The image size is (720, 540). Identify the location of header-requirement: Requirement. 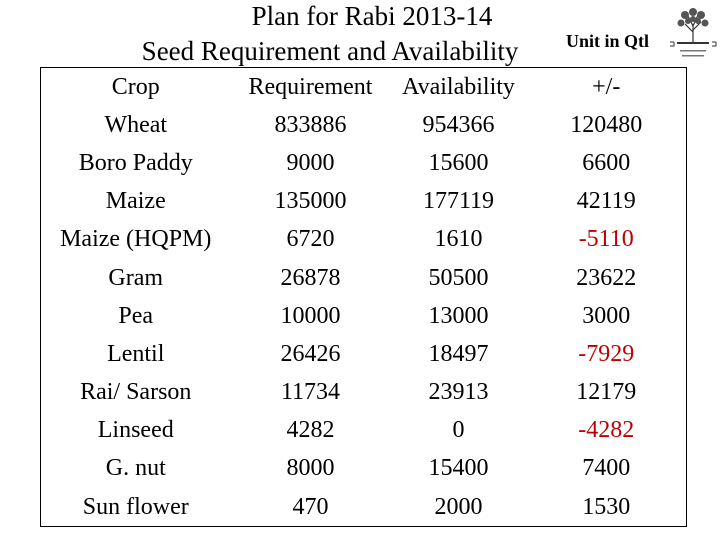
(310, 86).